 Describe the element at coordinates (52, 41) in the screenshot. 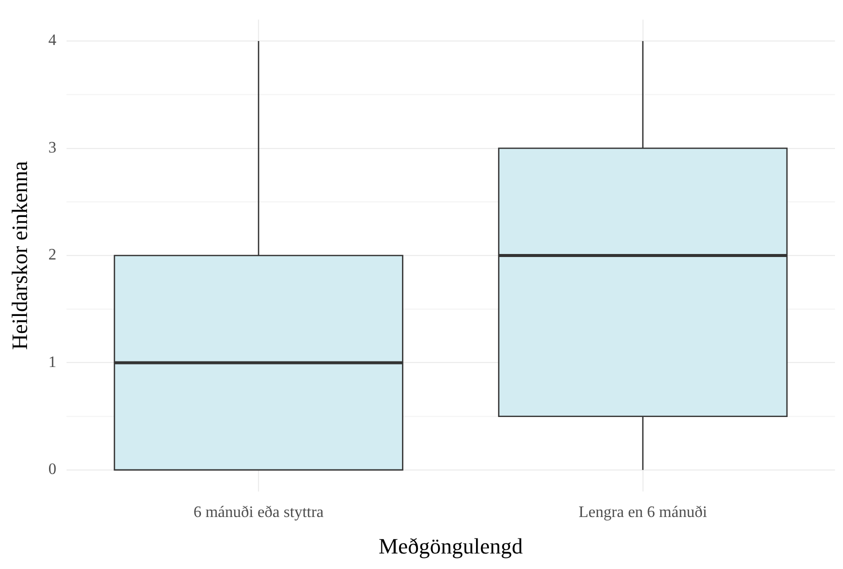

I see `y-tick-label: 4` at that location.